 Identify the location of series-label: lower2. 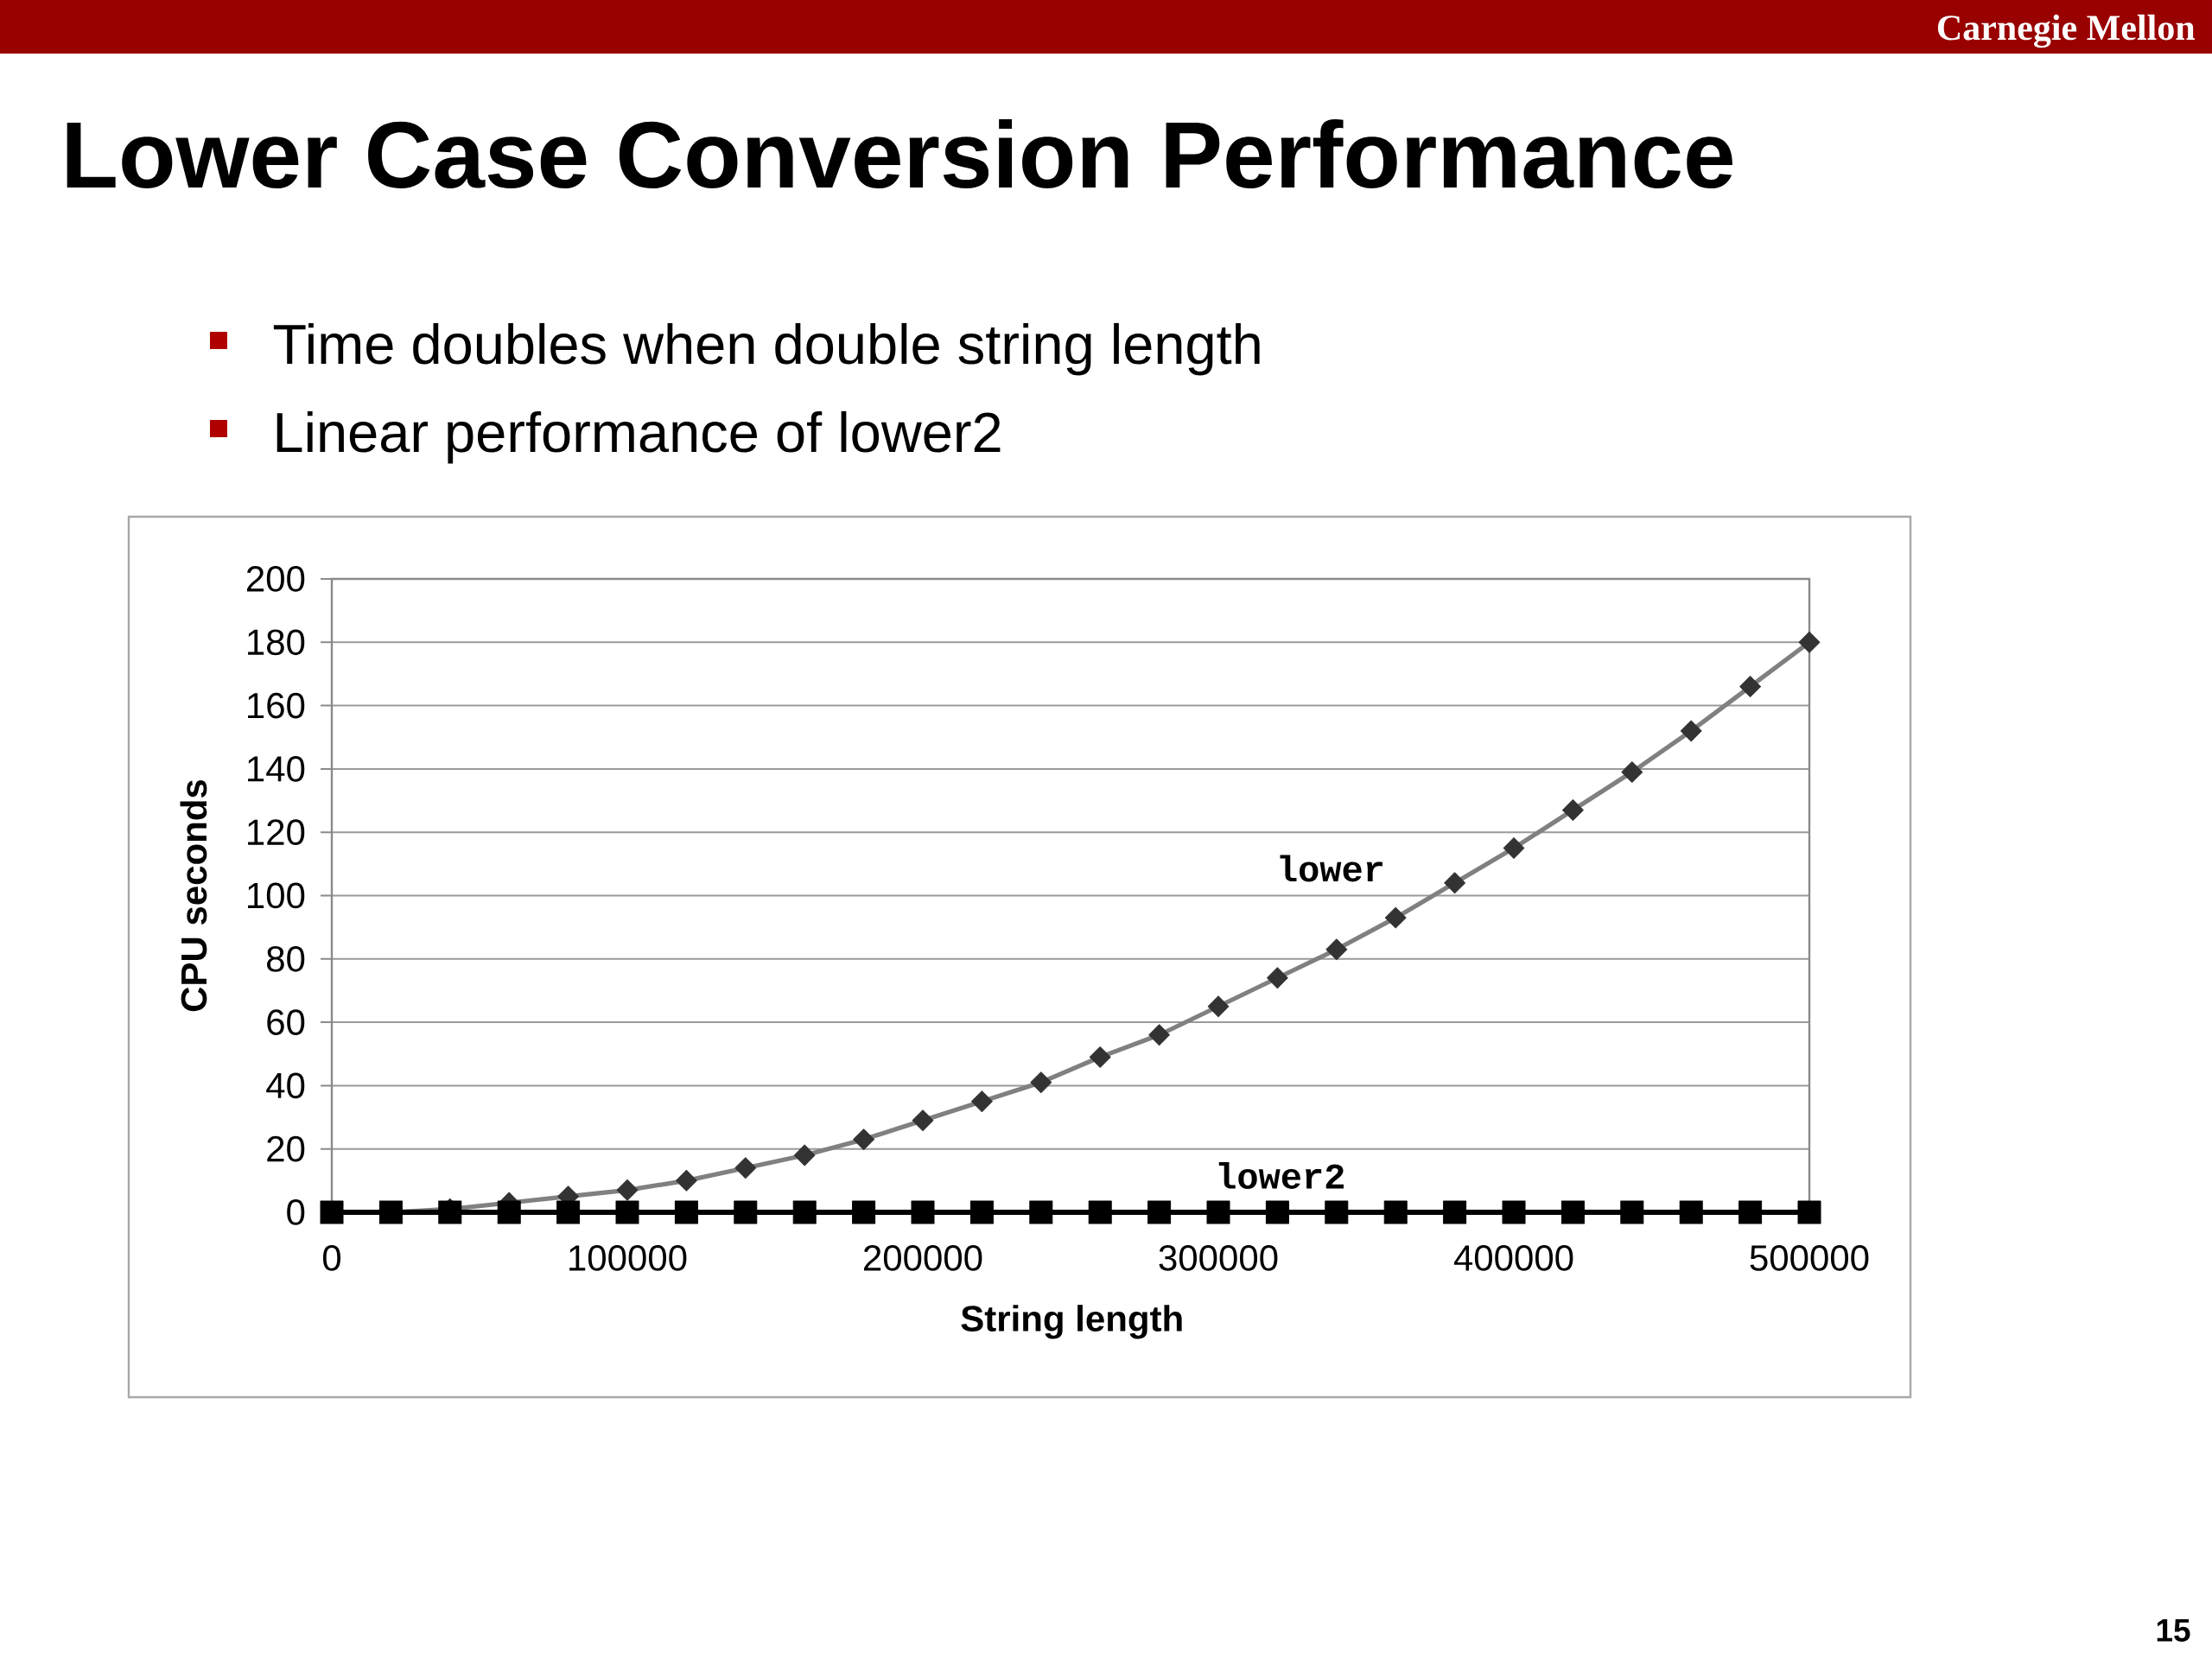
(1281, 1175).